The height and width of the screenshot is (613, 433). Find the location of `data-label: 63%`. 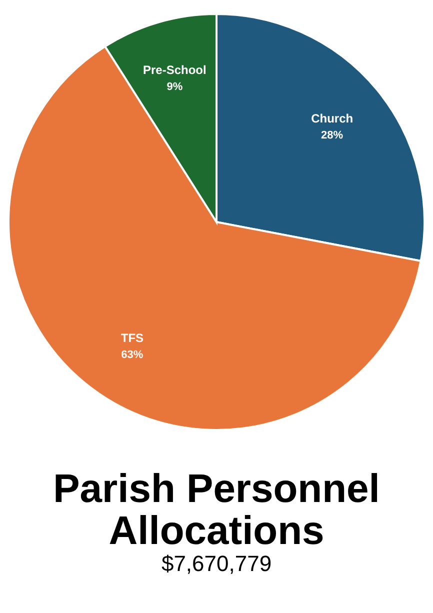

data-label: 63% is located at coordinates (132, 355).